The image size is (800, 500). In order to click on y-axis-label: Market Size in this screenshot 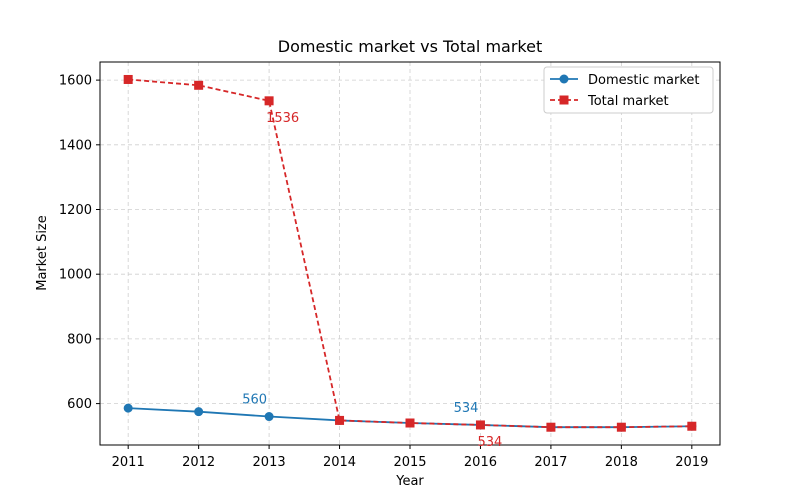, I will do `click(42, 253)`.